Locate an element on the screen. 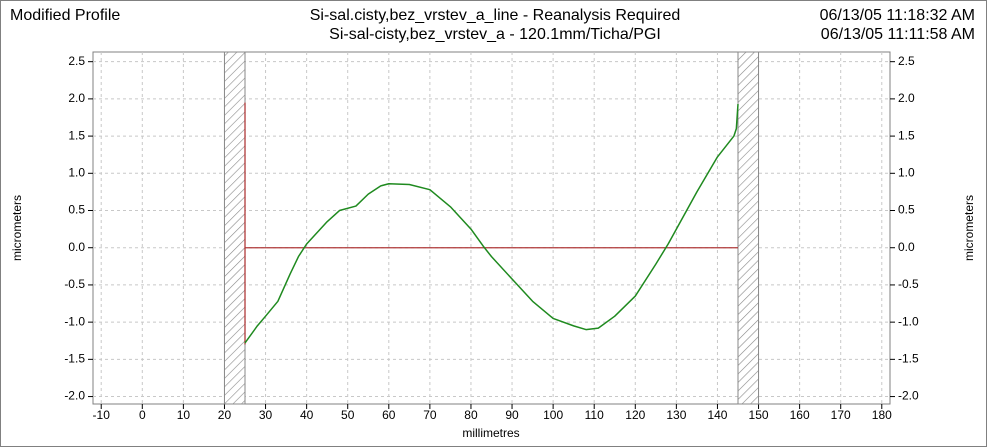 This screenshot has height=447, width=987. y2-tick-label: 0.0 is located at coordinates (906, 247).